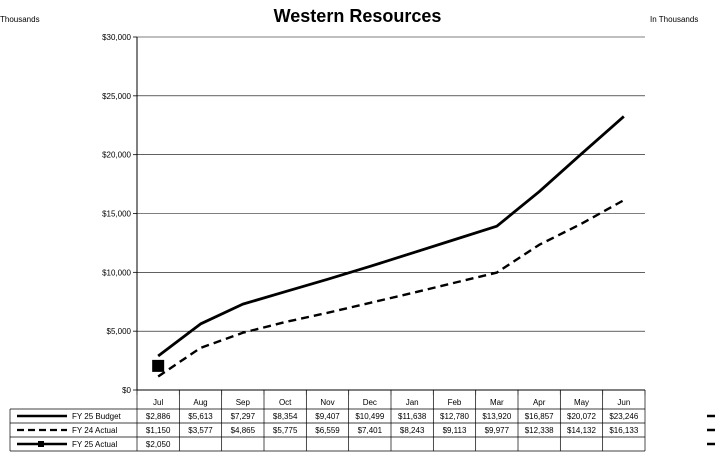 Image resolution: width=715 pixels, height=460 pixels. Describe the element at coordinates (200, 402) in the screenshot. I see `x-tick-label: Aug` at that location.